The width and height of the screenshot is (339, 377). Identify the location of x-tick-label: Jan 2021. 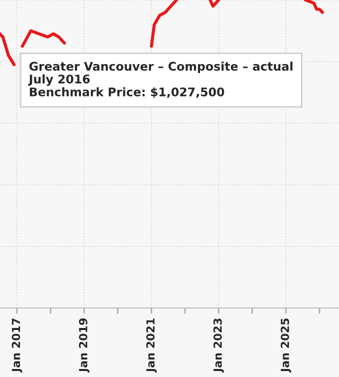
(151, 345).